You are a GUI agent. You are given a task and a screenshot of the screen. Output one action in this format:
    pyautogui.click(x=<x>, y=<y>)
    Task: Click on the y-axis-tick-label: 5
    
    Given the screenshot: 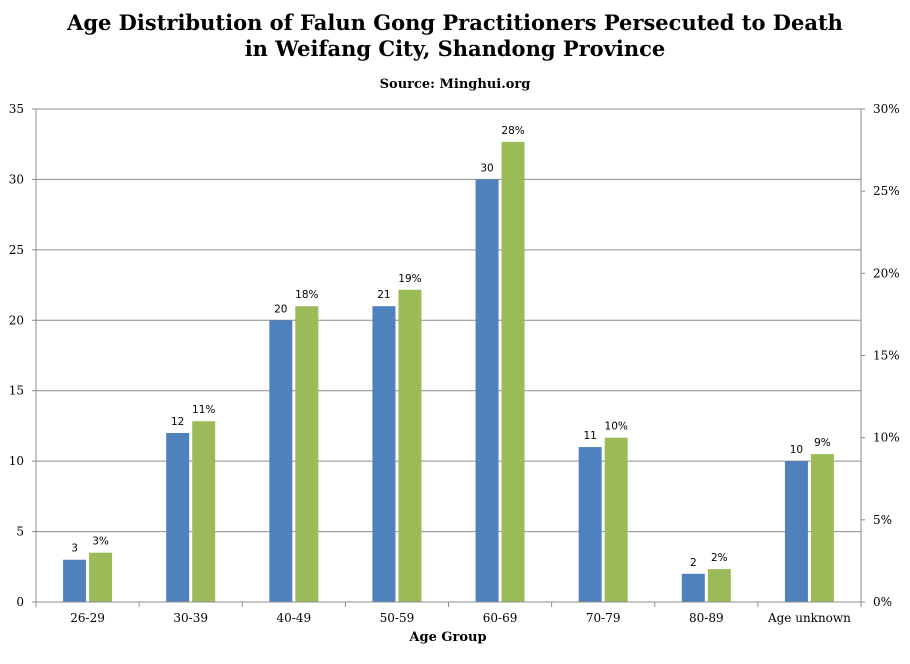 What is the action you would take?
    pyautogui.click(x=20, y=532)
    